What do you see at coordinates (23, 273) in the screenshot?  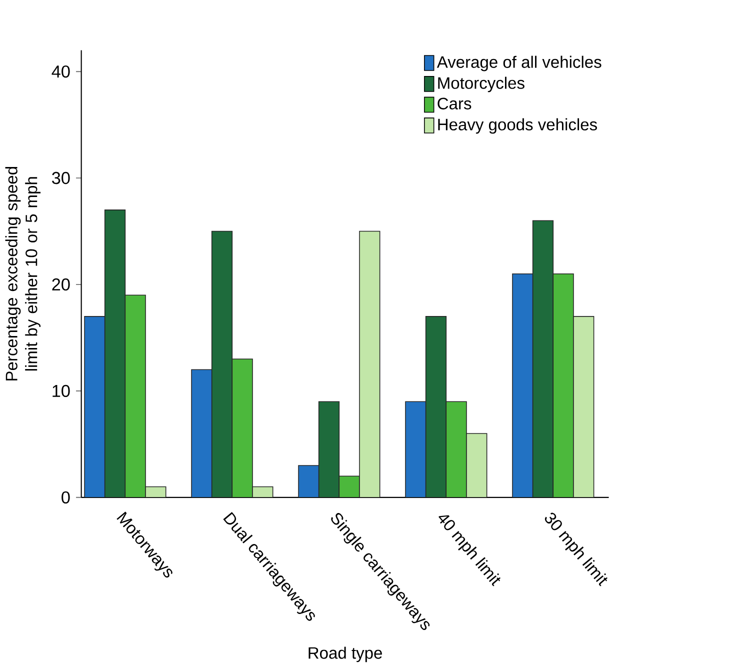 I see `y-axis-title: Percentage exceeding speed limit by either 10 or 5 mph` at bounding box center [23, 273].